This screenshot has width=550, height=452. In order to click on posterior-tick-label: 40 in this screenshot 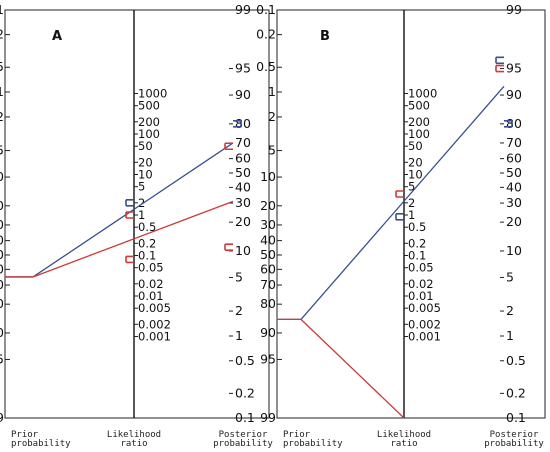, I will do `click(243, 186)`.